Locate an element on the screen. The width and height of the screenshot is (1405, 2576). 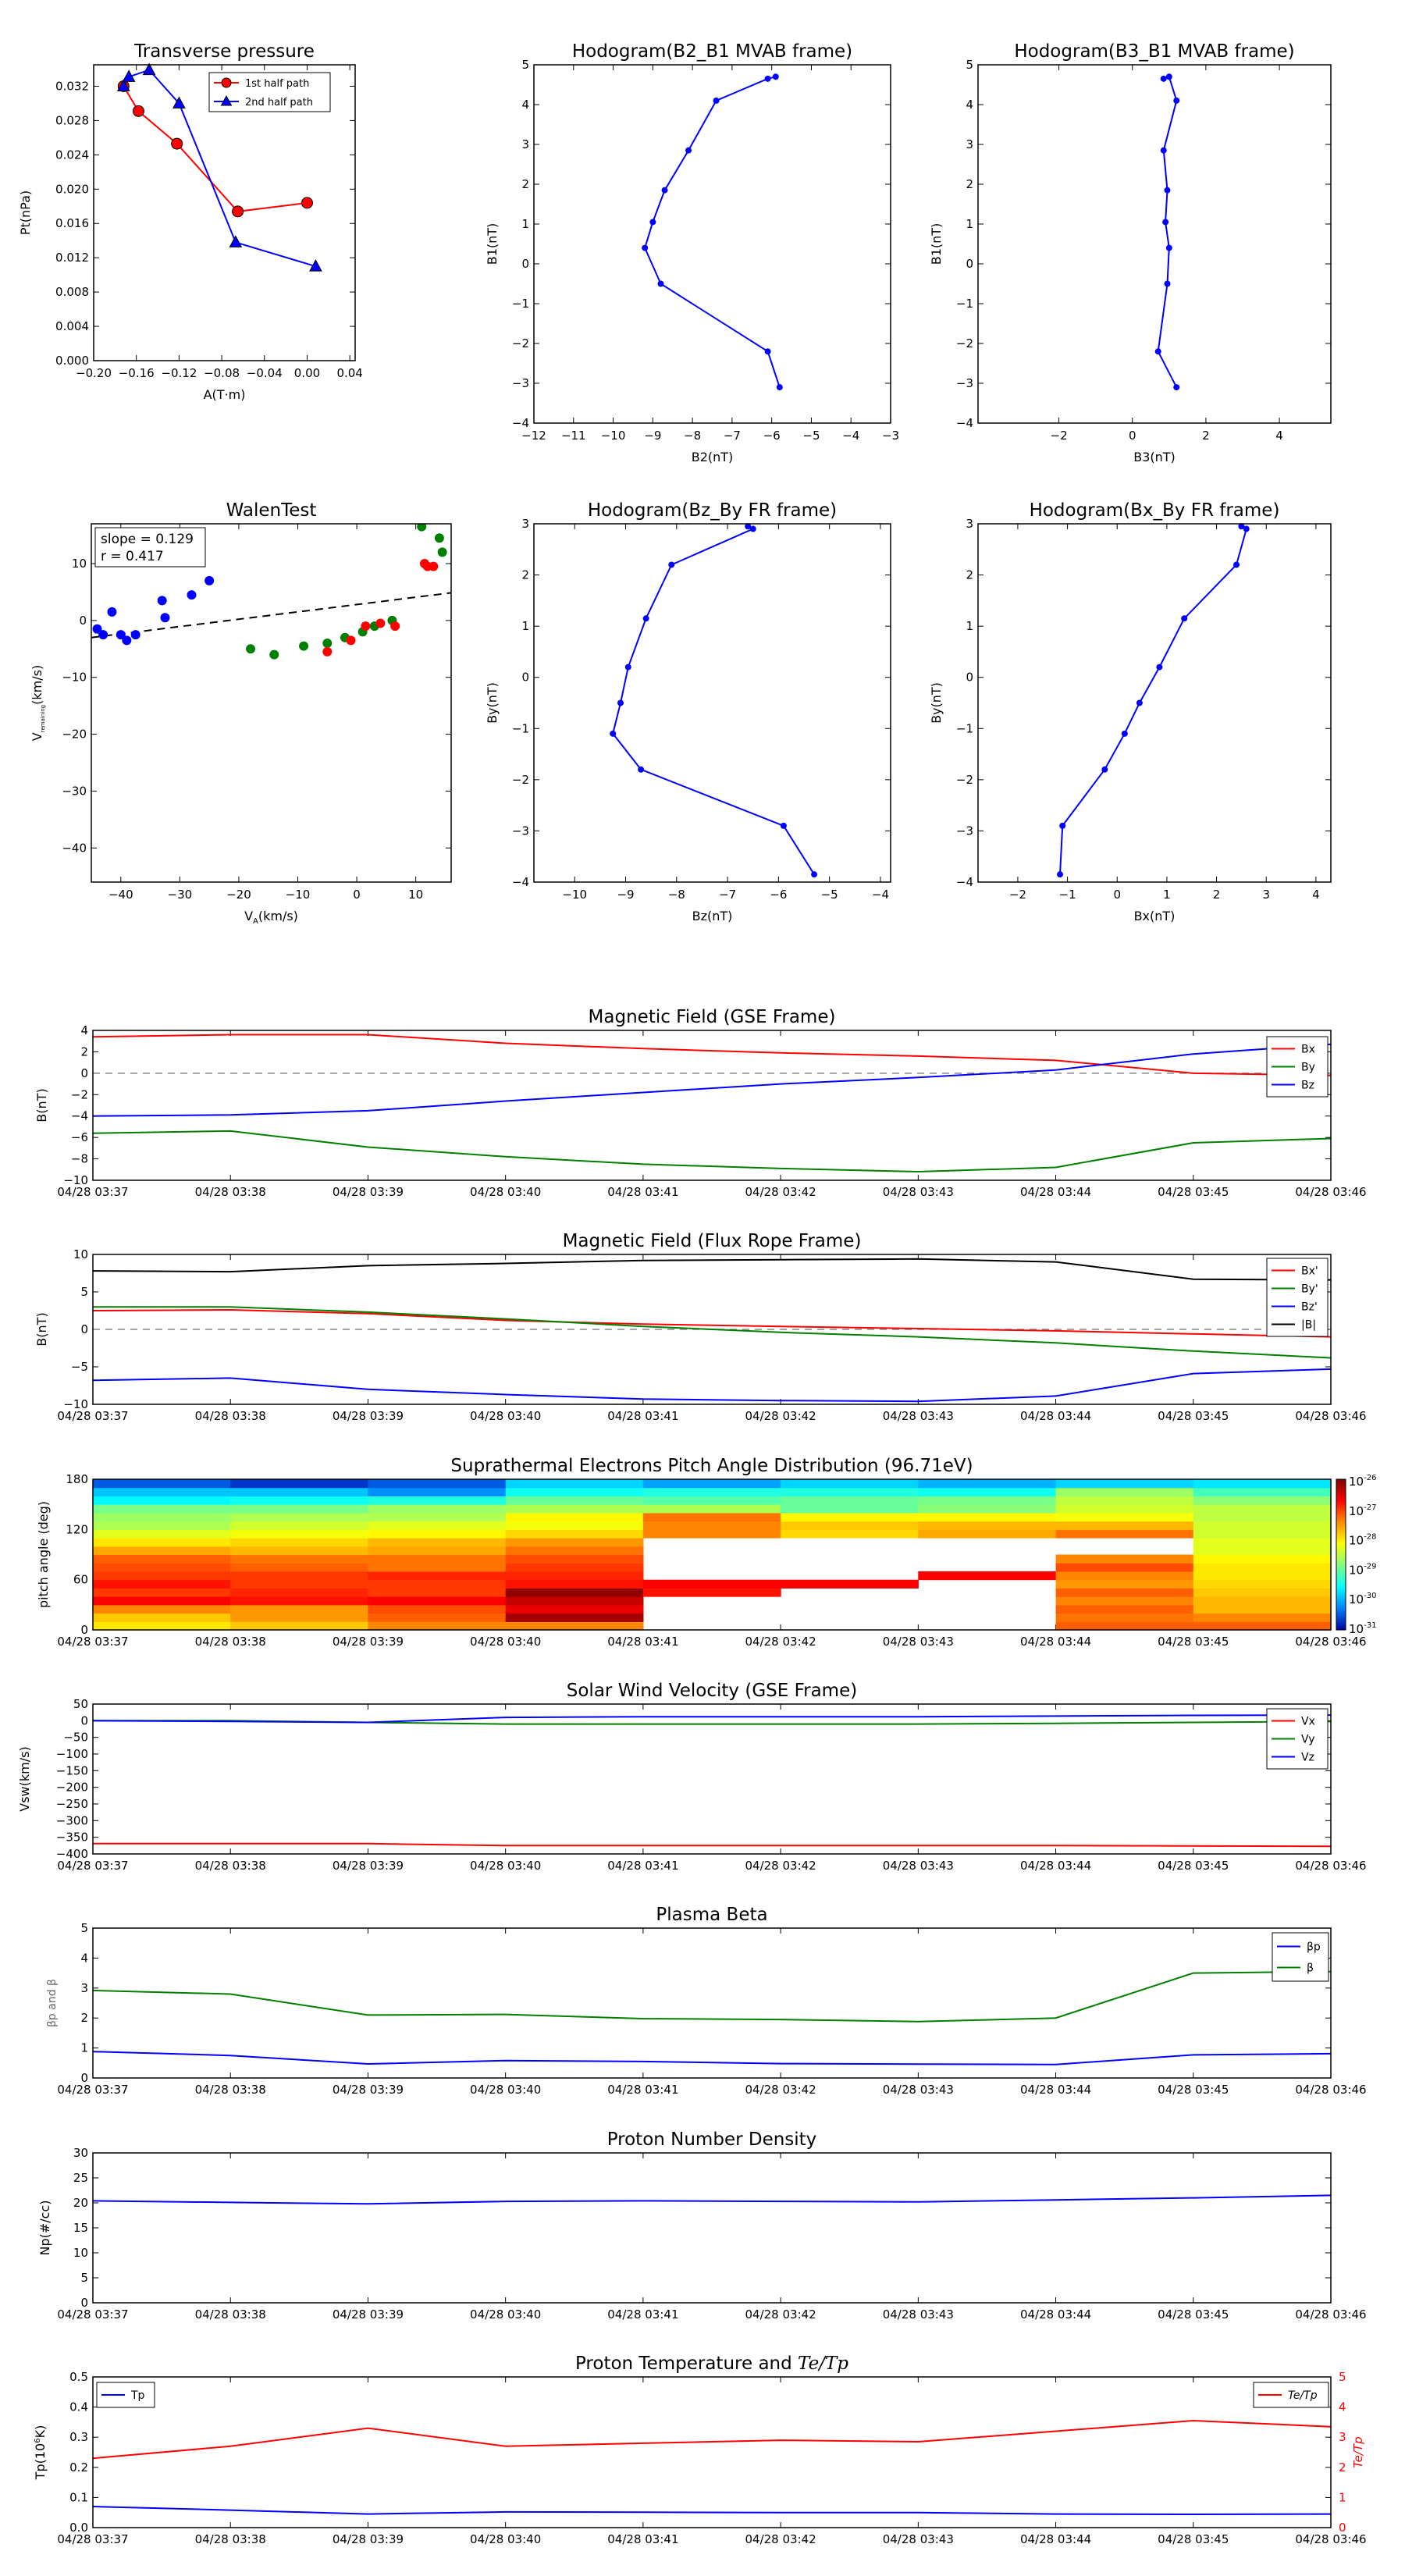
x-tick-label: −40 is located at coordinates (120, 895).